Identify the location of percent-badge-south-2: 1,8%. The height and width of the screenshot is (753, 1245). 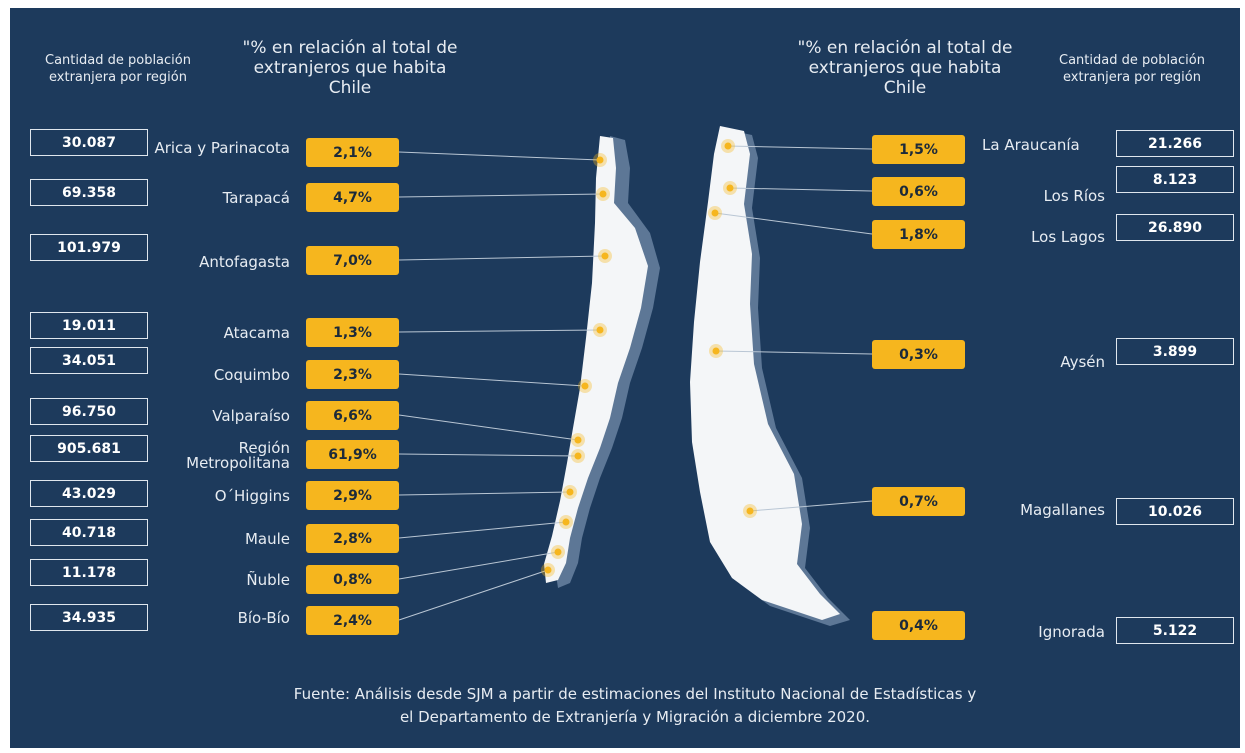
(918, 234).